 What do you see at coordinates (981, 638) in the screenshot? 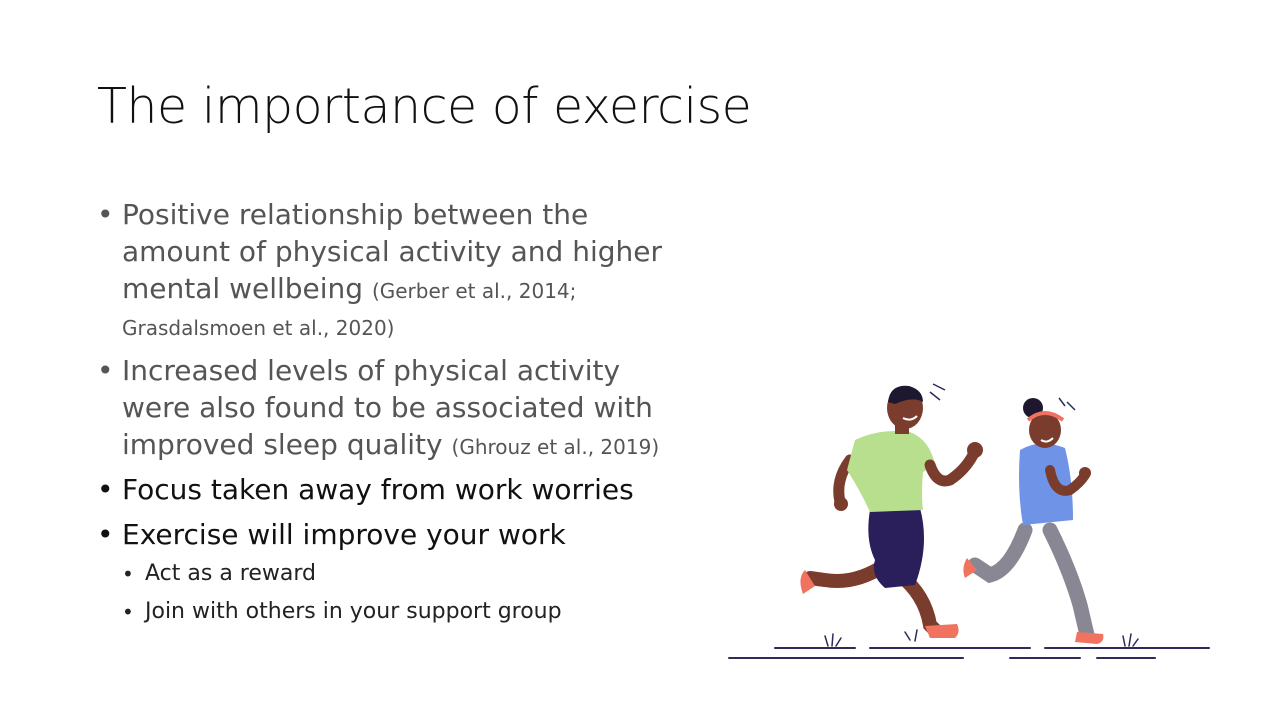
I see `grass-tufts` at bounding box center [981, 638].